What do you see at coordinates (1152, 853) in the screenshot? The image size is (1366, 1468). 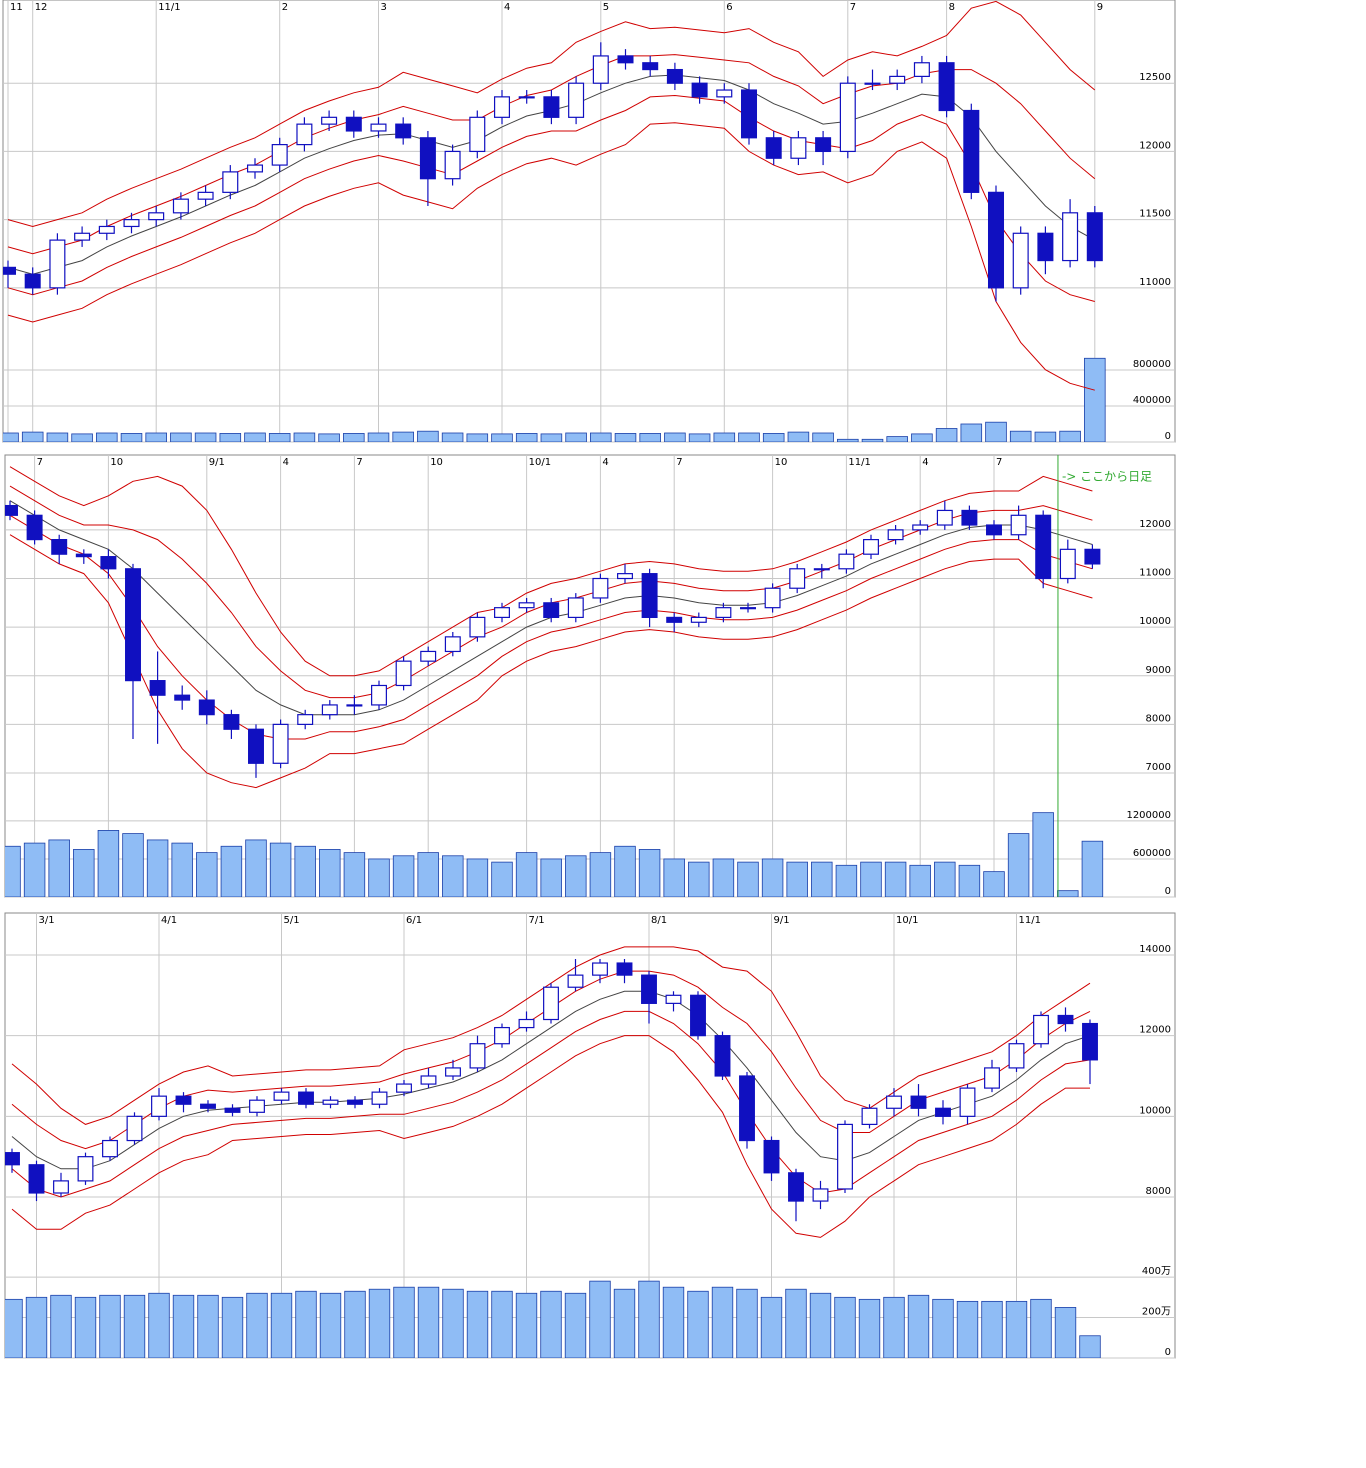 I see `volume-tick-label: 600000` at bounding box center [1152, 853].